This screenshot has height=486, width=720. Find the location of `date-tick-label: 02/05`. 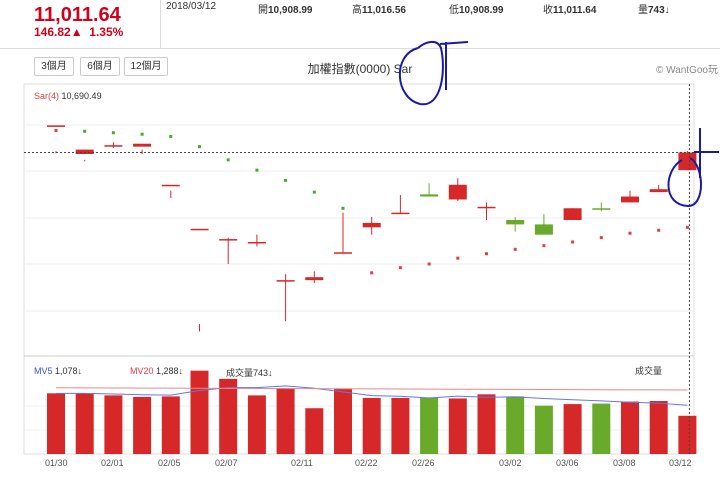

date-tick-label: 02/05 is located at coordinates (169, 463).